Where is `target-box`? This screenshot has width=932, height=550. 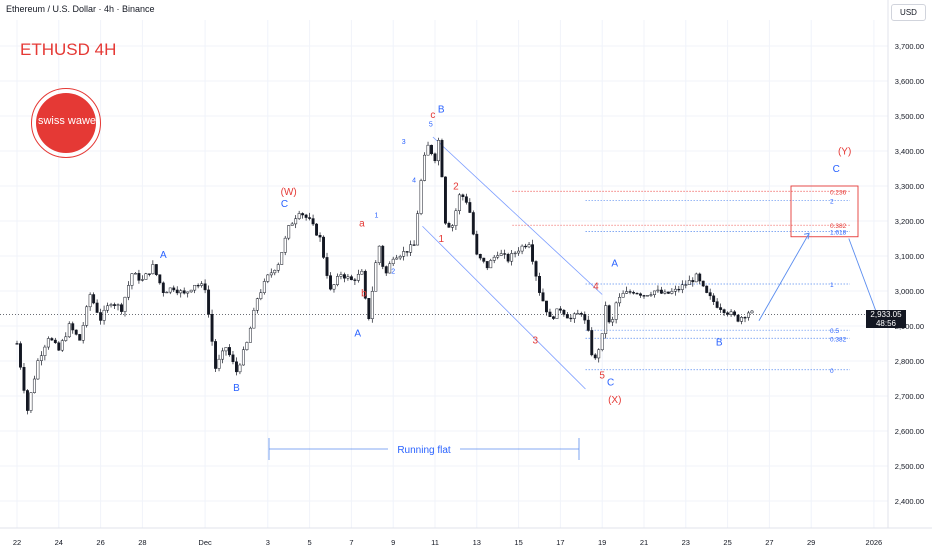
target-box is located at coordinates (824, 211).